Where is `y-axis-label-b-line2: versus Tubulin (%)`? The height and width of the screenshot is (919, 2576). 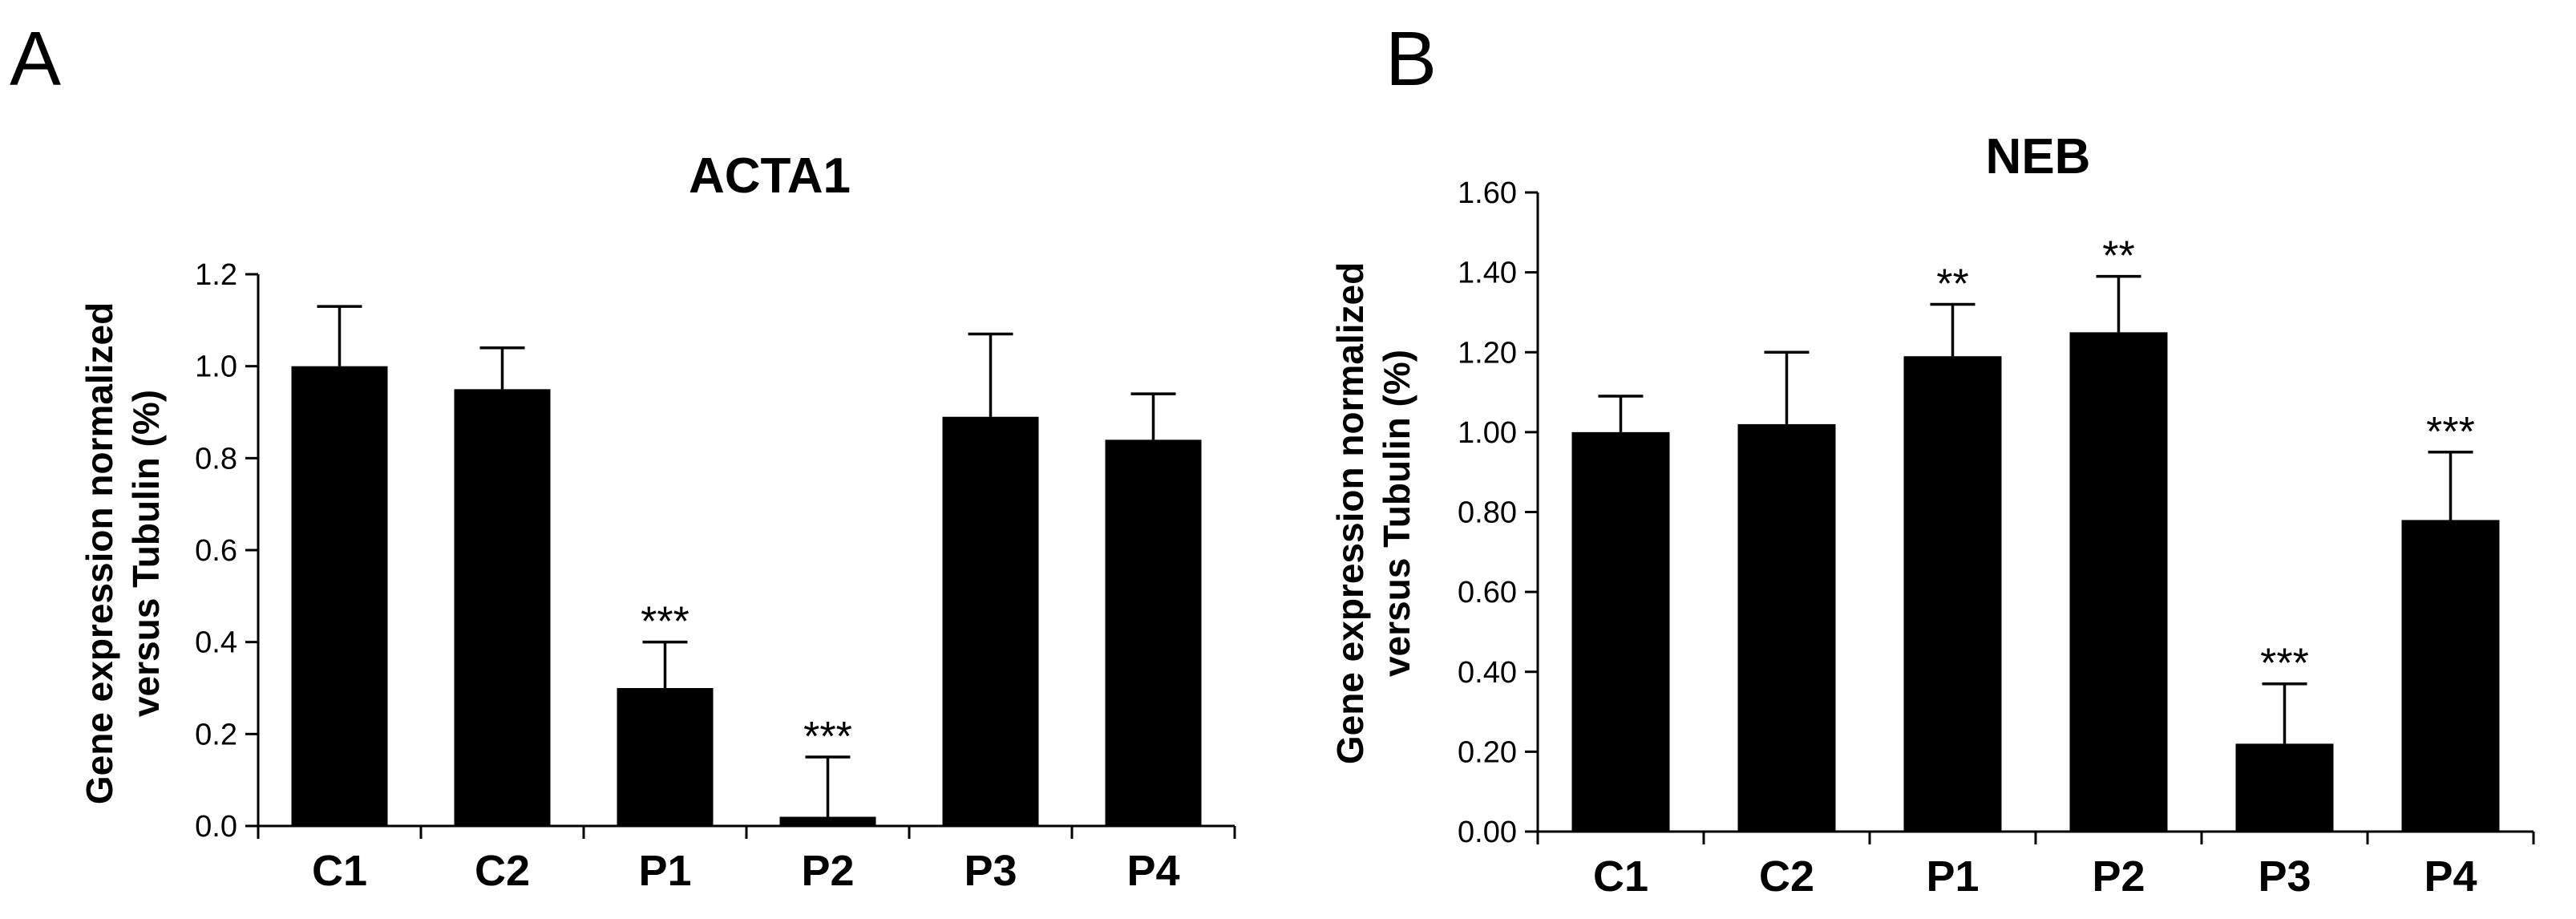 y-axis-label-b-line2: versus Tubulin (%) is located at coordinates (1396, 514).